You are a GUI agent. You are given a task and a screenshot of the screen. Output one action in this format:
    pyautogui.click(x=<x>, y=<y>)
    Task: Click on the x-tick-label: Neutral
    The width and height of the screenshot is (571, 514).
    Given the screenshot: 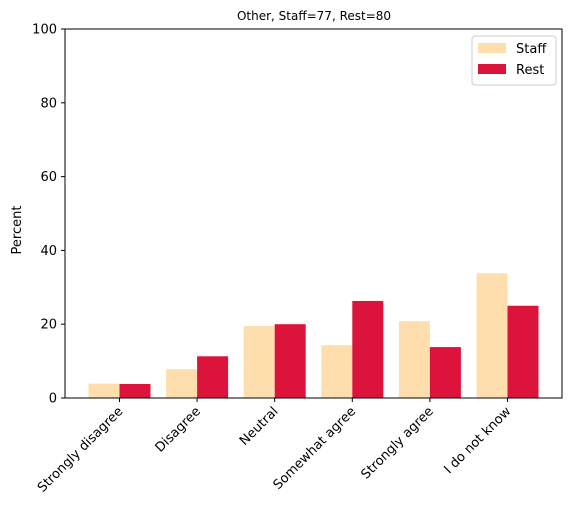 What is the action you would take?
    pyautogui.click(x=259, y=426)
    